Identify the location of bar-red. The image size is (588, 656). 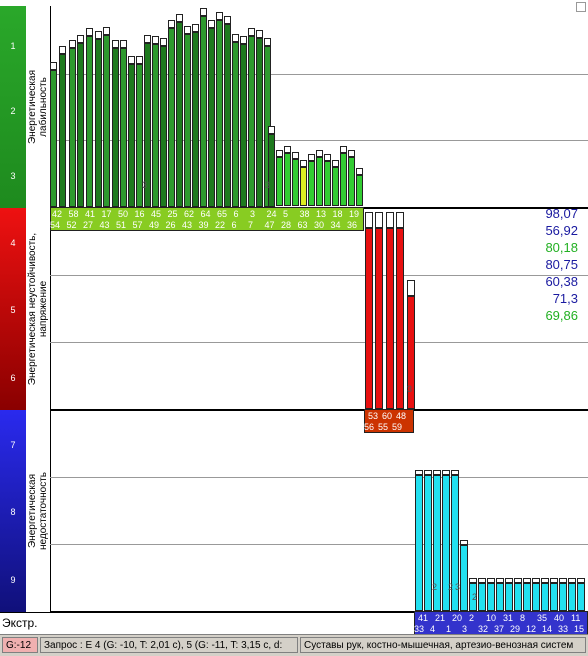
(400, 318).